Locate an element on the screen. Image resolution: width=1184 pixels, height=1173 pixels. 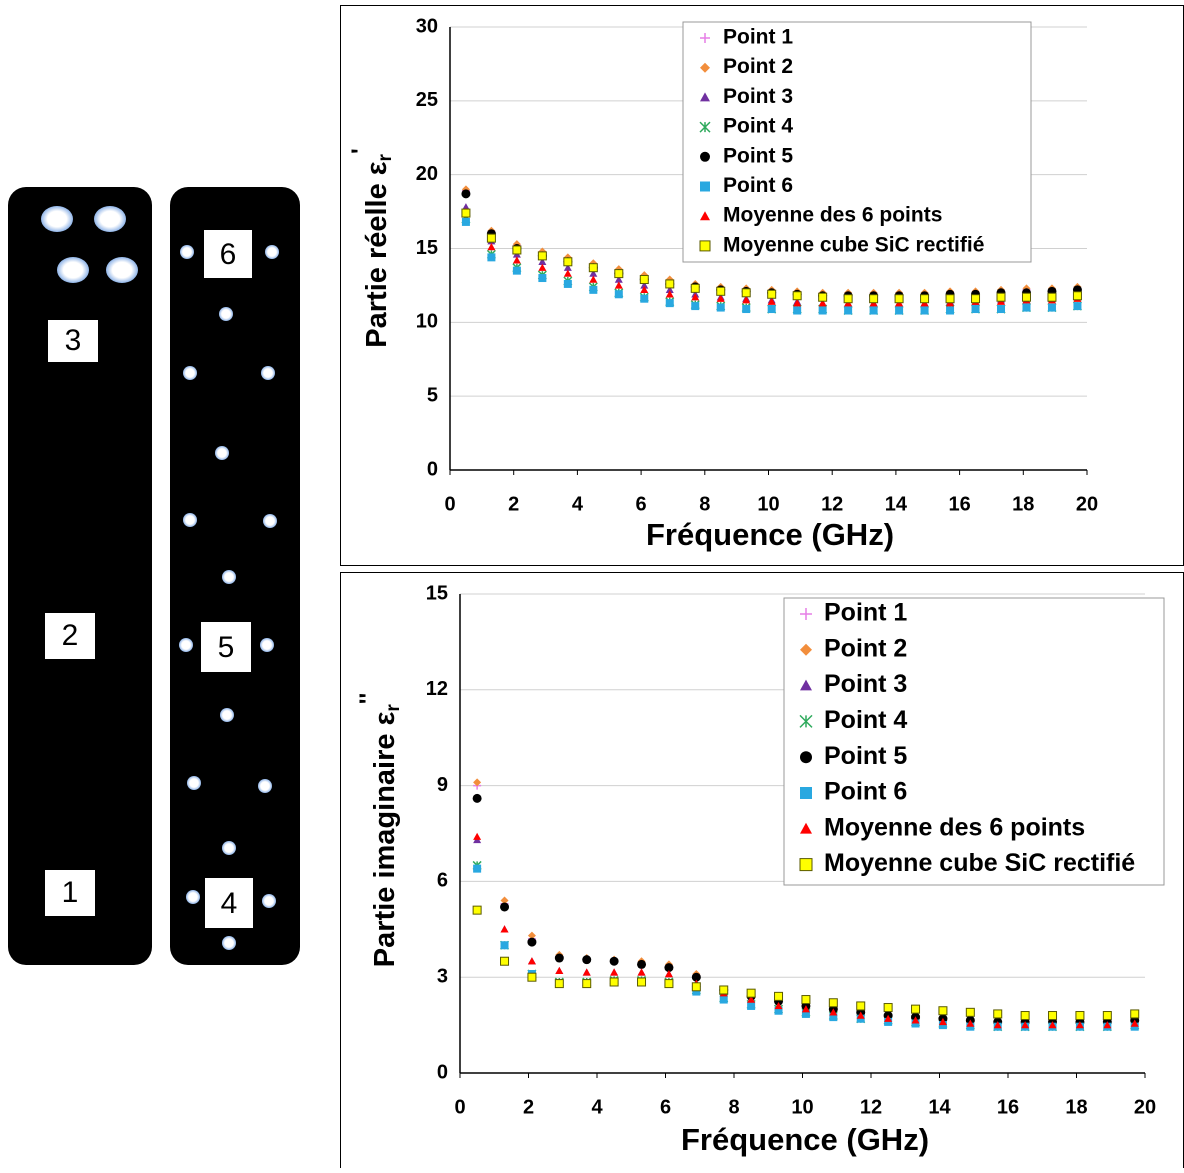
legend-label: Point 6 is located at coordinates (758, 185).